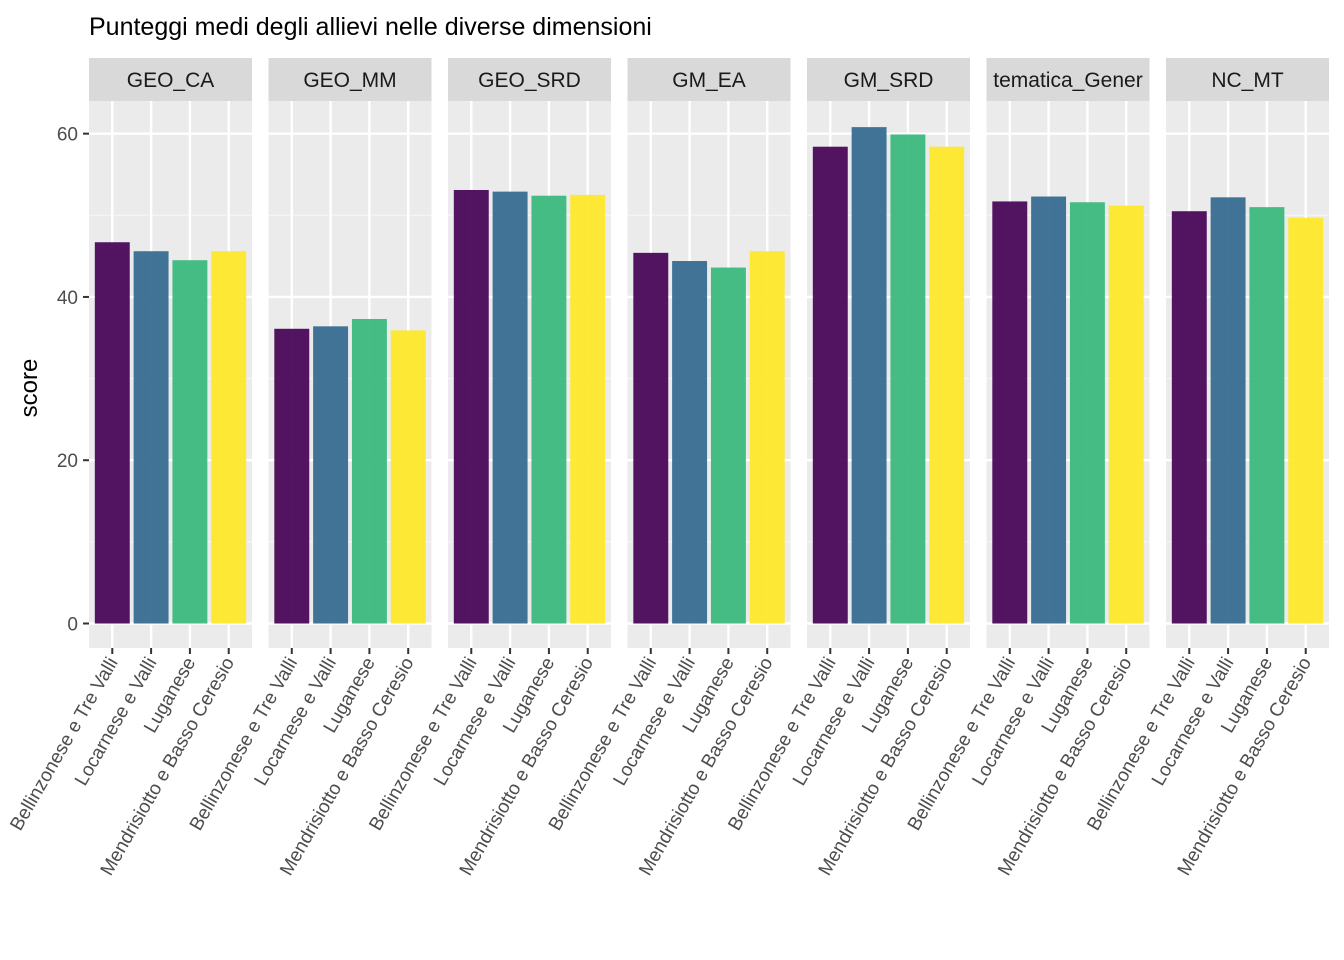 The height and width of the screenshot is (960, 1344). What do you see at coordinates (67, 135) in the screenshot?
I see `y-tick-label: 60` at bounding box center [67, 135].